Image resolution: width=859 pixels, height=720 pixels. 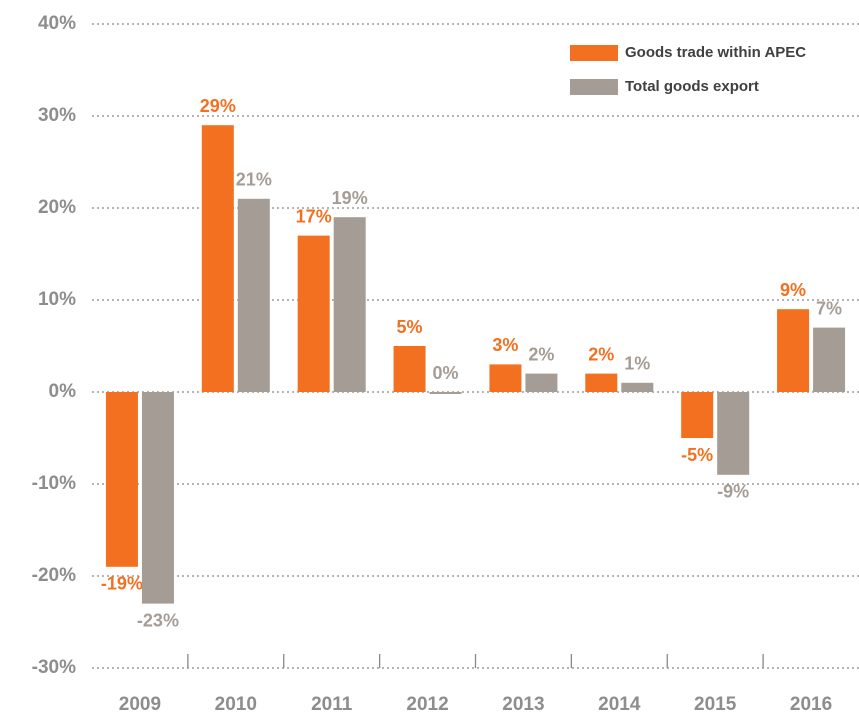 What do you see at coordinates (793, 290) in the screenshot?
I see `data-label: 9%` at bounding box center [793, 290].